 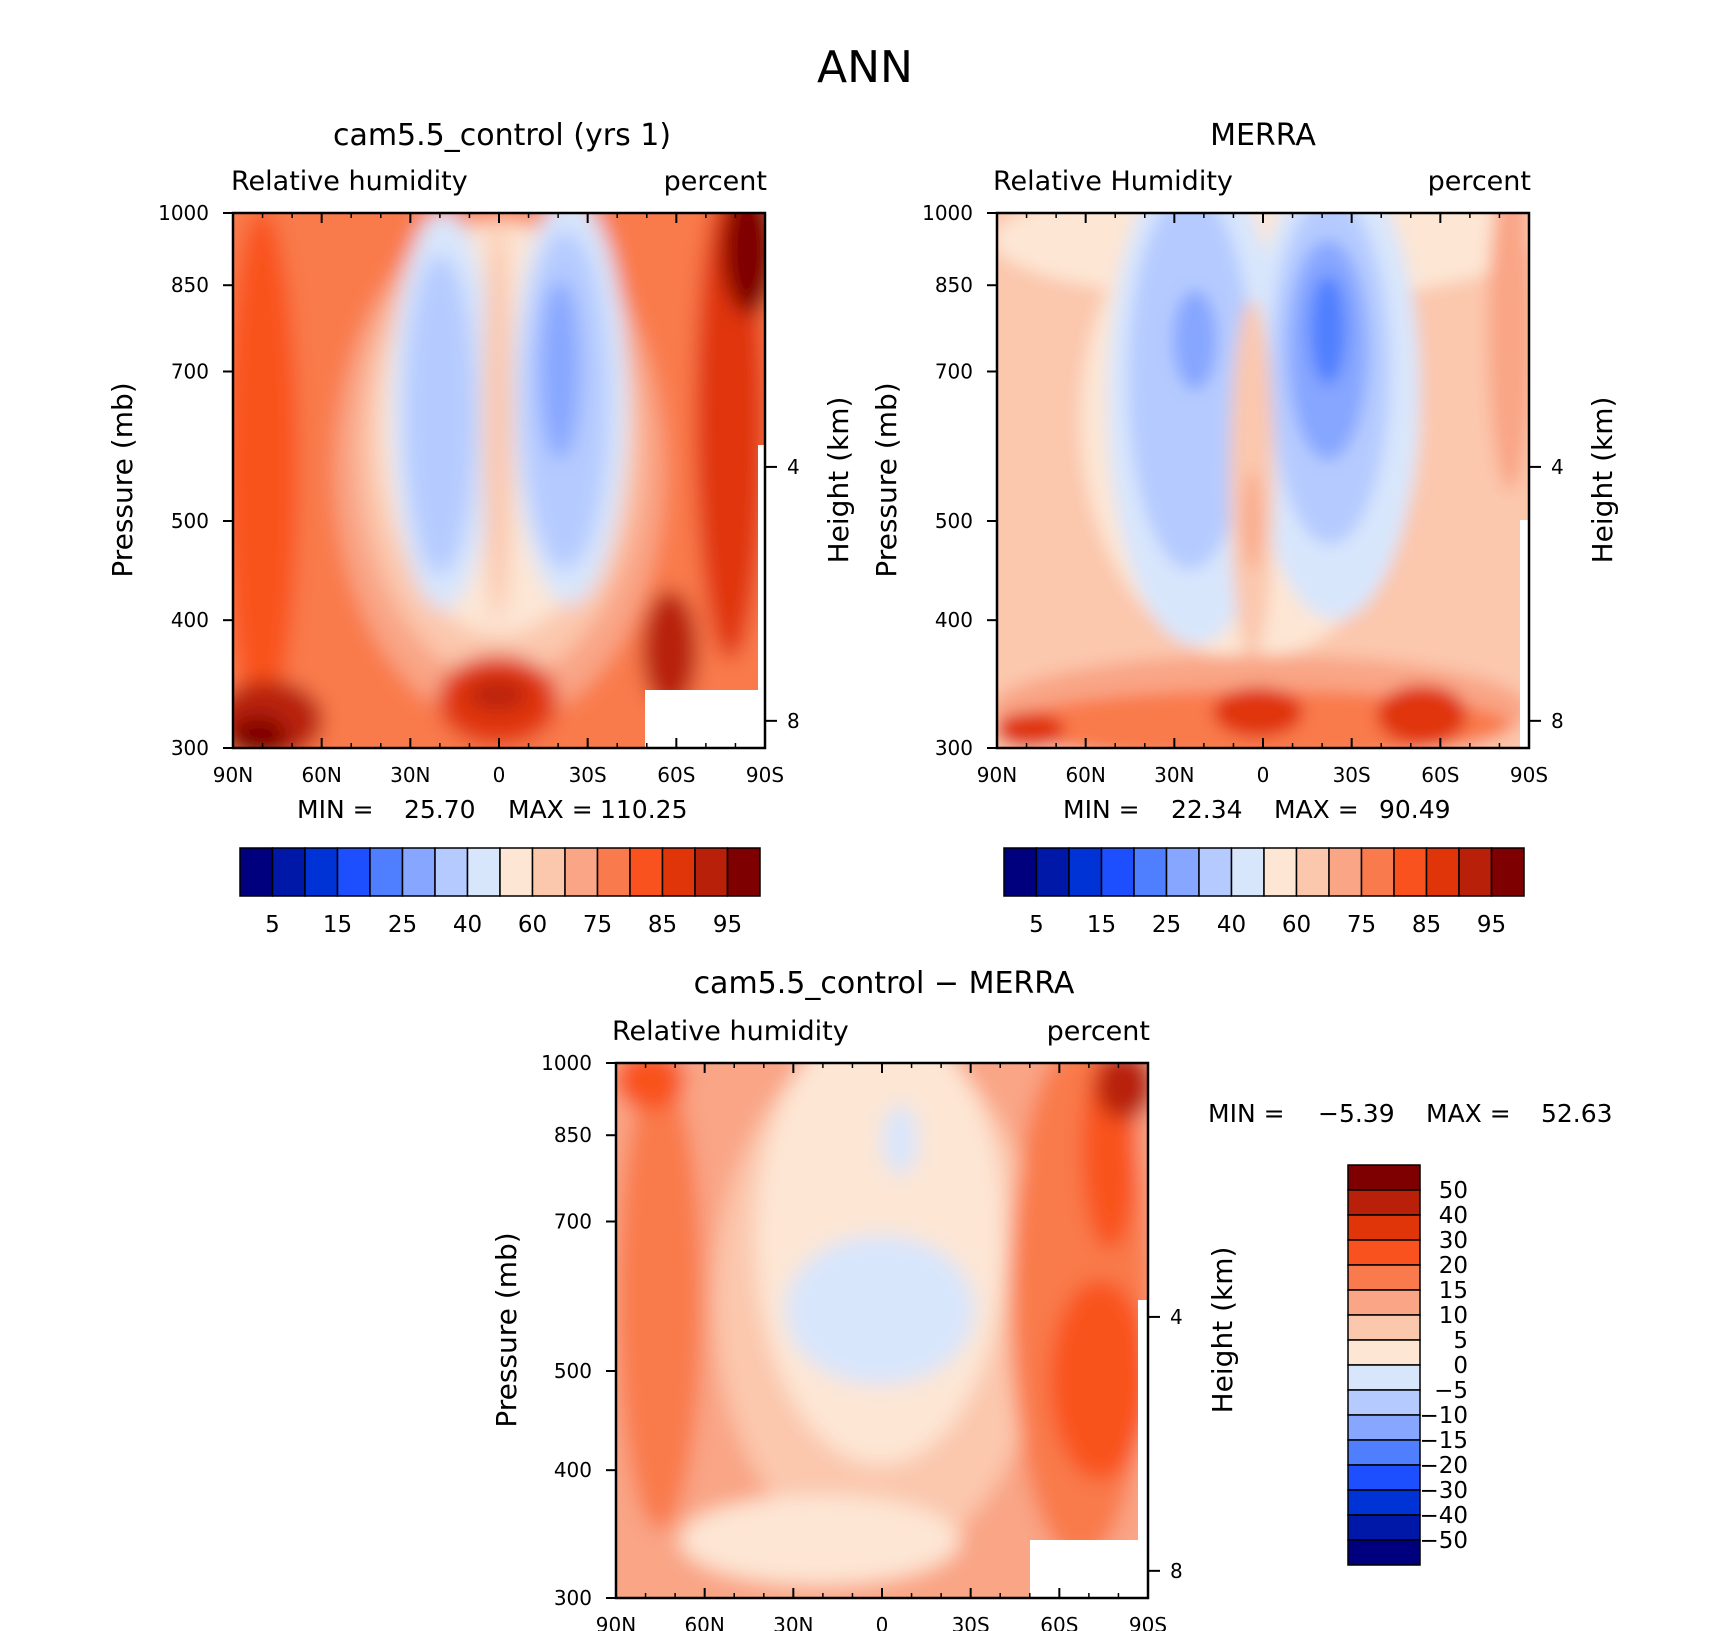 What do you see at coordinates (1316, 809) in the screenshot?
I see `max-label: MAX =` at bounding box center [1316, 809].